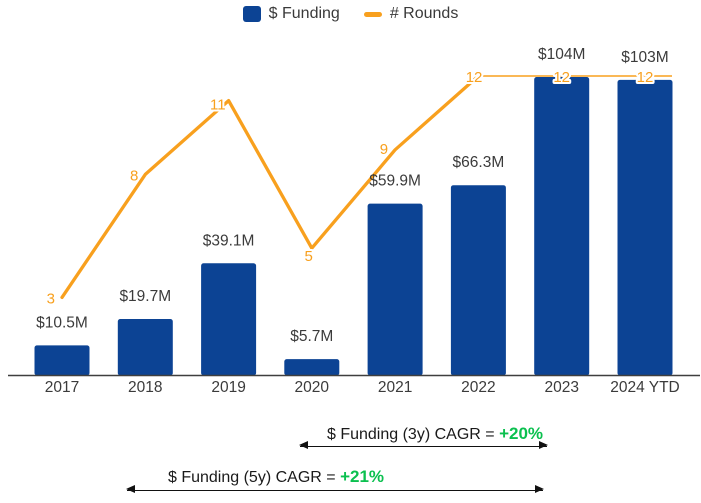 Image resolution: width=701 pixels, height=503 pixels. I want to click on bar-value-label-2019: $39.1M, so click(229, 240).